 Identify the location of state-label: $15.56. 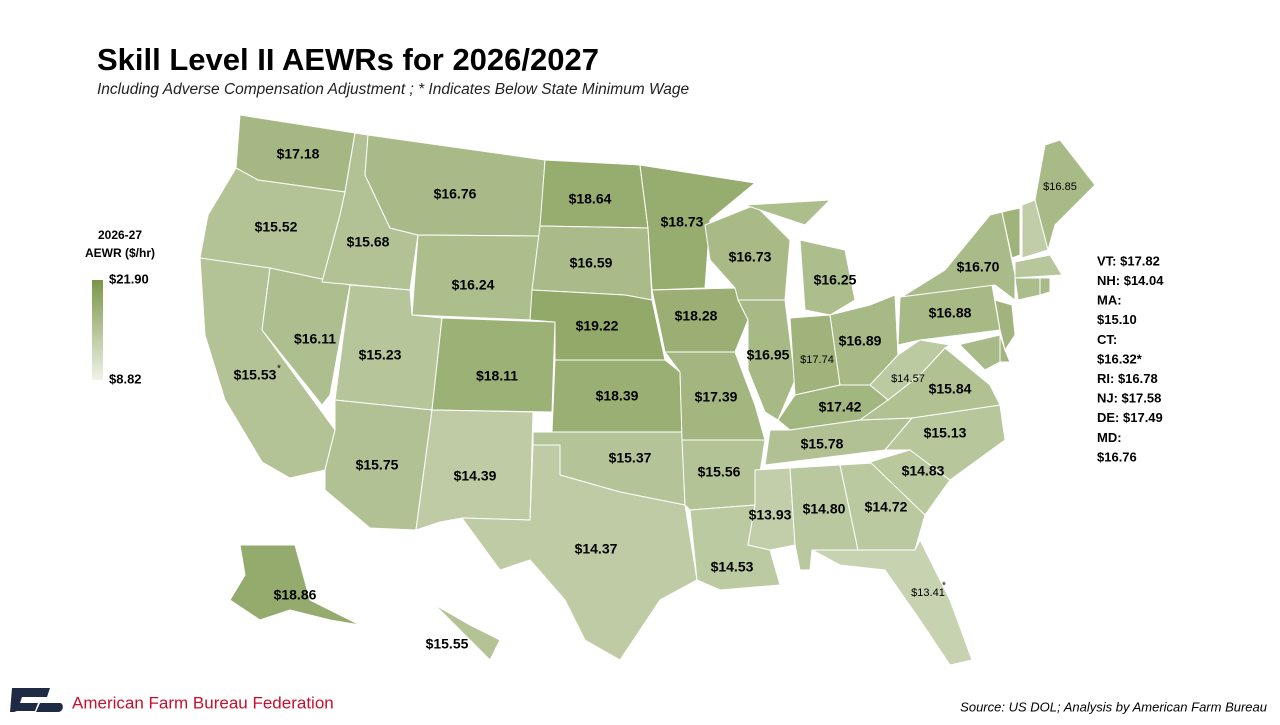
(719, 472).